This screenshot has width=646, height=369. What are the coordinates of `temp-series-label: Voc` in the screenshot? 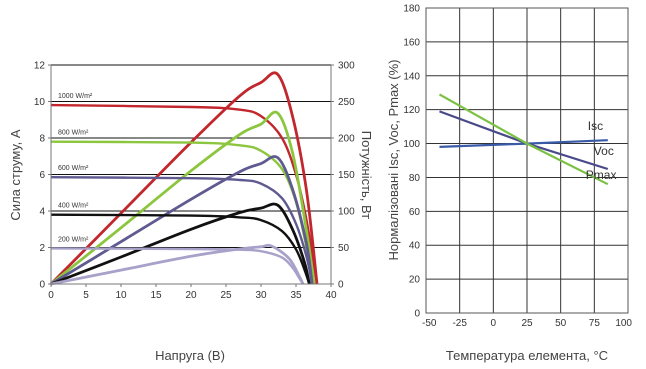 It's located at (604, 151).